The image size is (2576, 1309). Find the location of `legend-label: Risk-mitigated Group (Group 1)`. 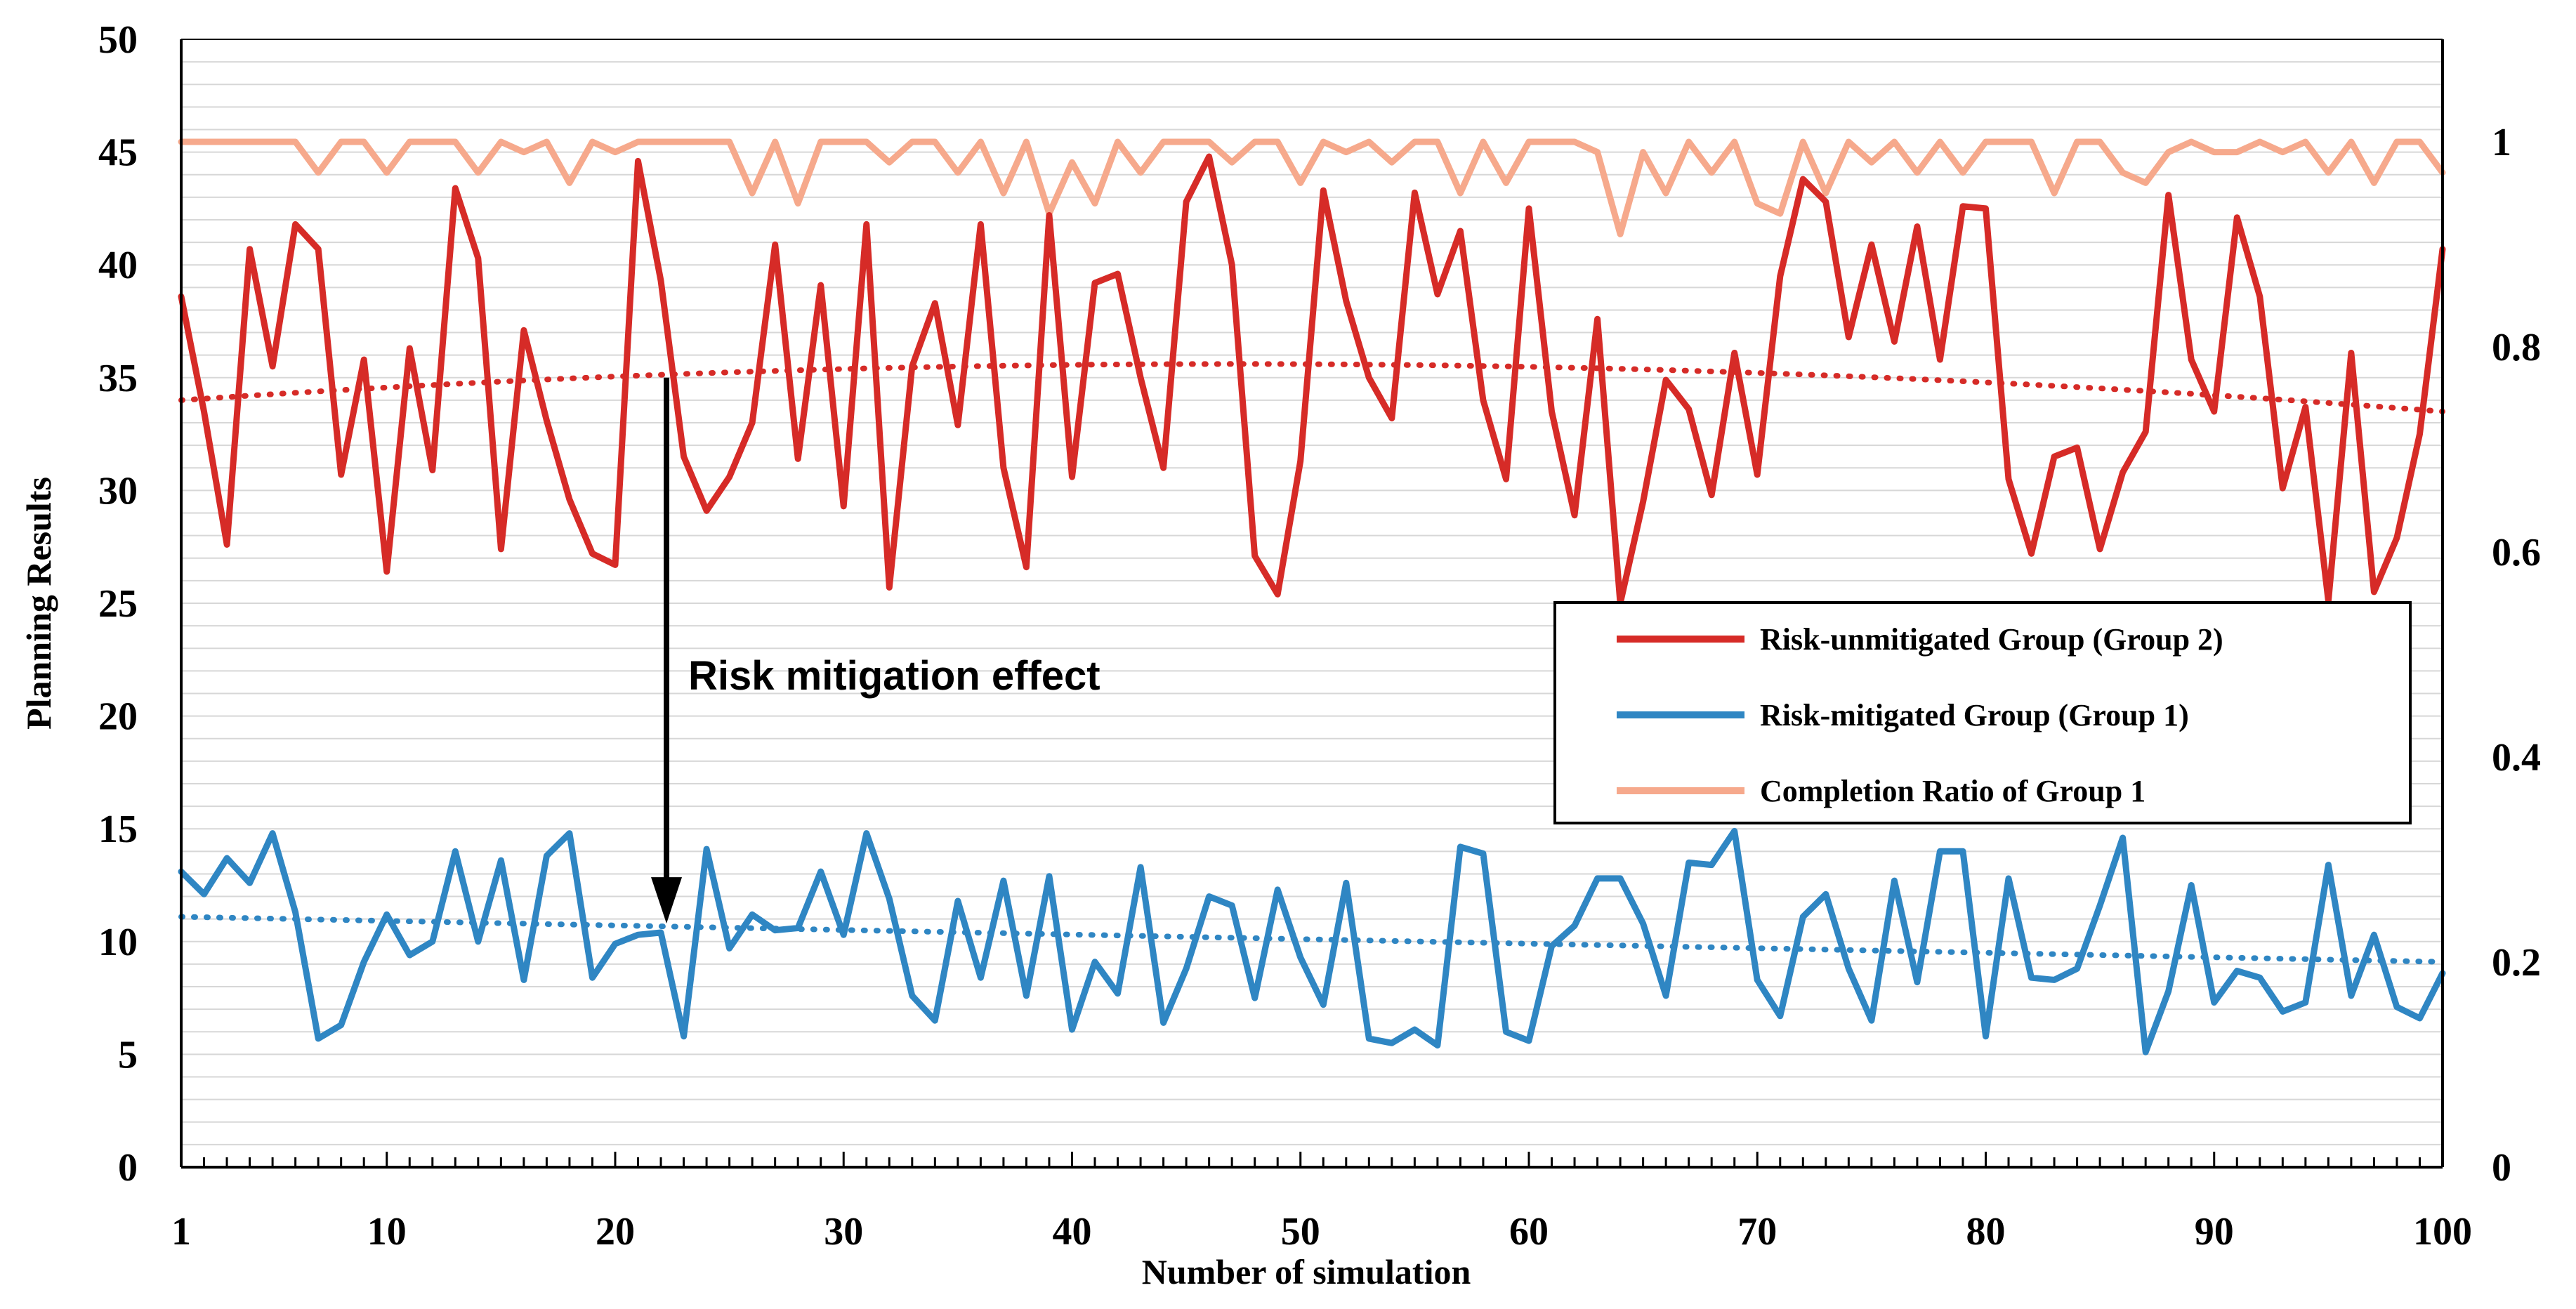

legend-label: Risk-mitigated Group (Group 1) is located at coordinates (1975, 715).